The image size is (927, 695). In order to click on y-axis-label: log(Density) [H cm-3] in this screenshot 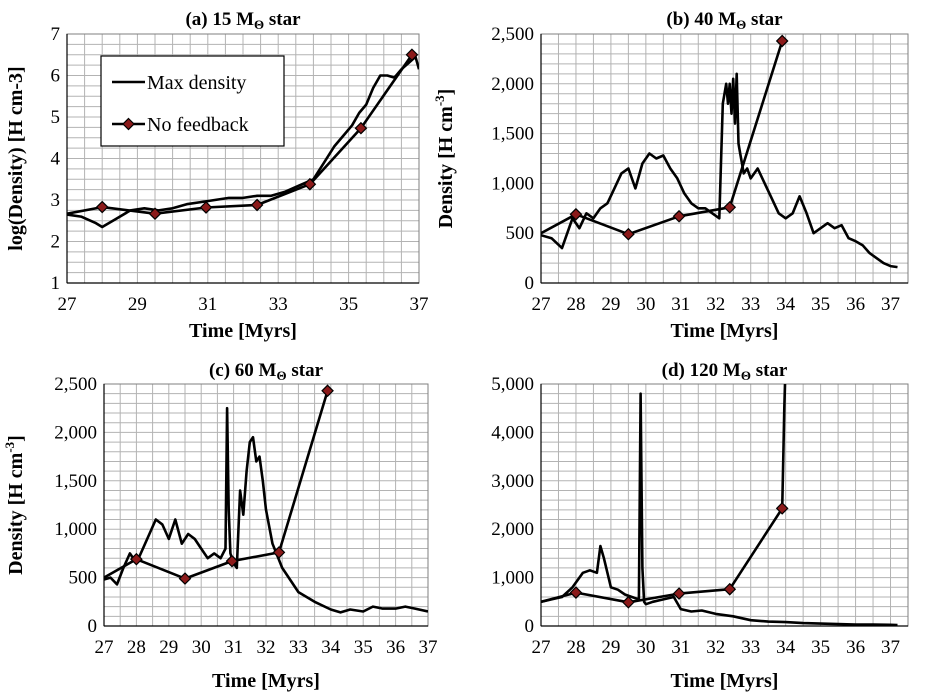, I will do `click(16, 158)`.